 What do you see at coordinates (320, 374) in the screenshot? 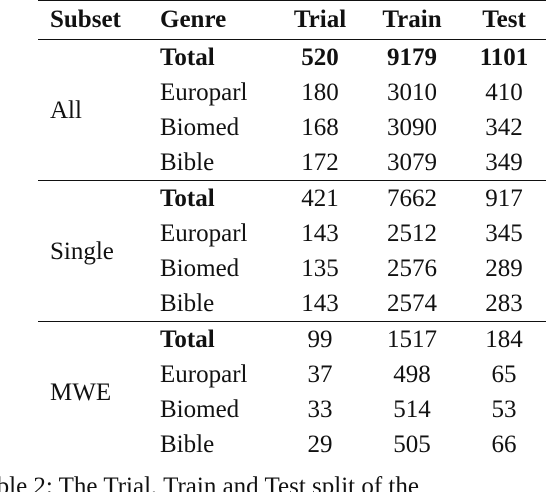
I see `trial-cell: 37` at bounding box center [320, 374].